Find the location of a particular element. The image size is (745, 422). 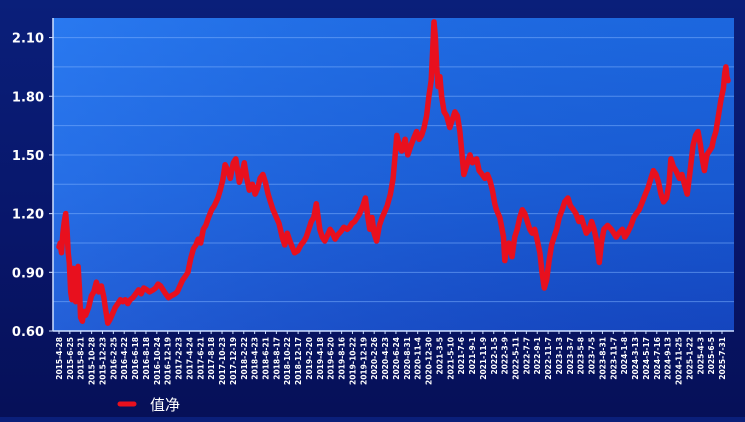

y-tick-label: 1.20 is located at coordinates (28, 215).